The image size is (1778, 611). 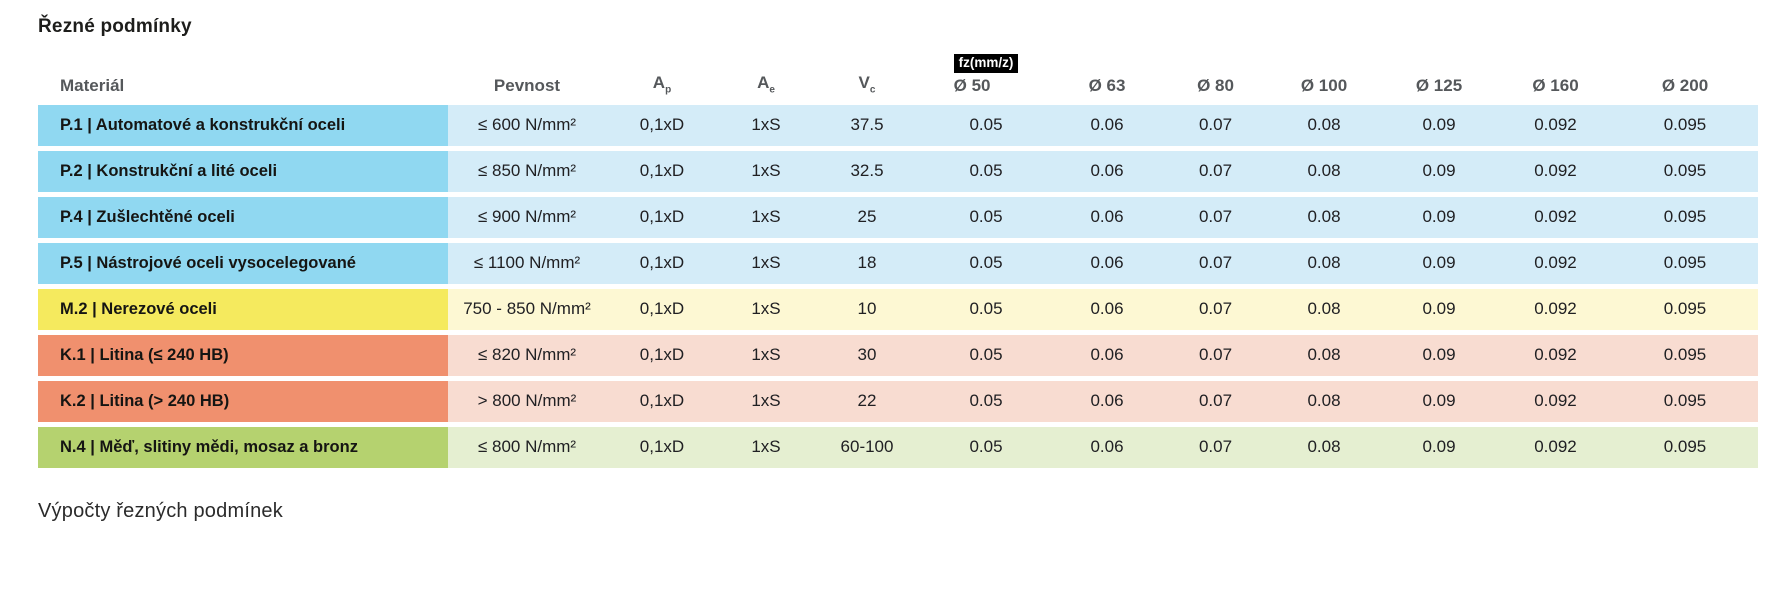 I want to click on pevnost-cell: ≤ 600 N/mm², so click(x=527, y=125).